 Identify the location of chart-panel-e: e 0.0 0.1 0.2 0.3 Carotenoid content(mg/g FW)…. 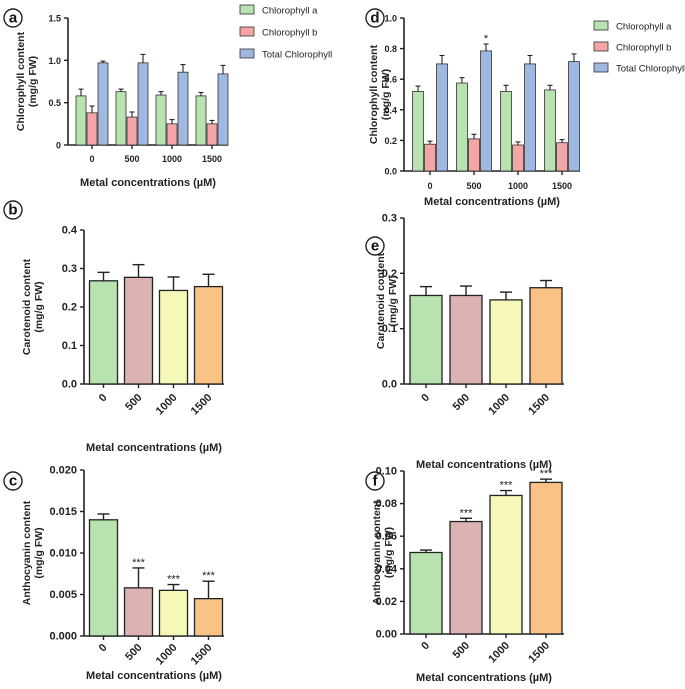
(464, 342).